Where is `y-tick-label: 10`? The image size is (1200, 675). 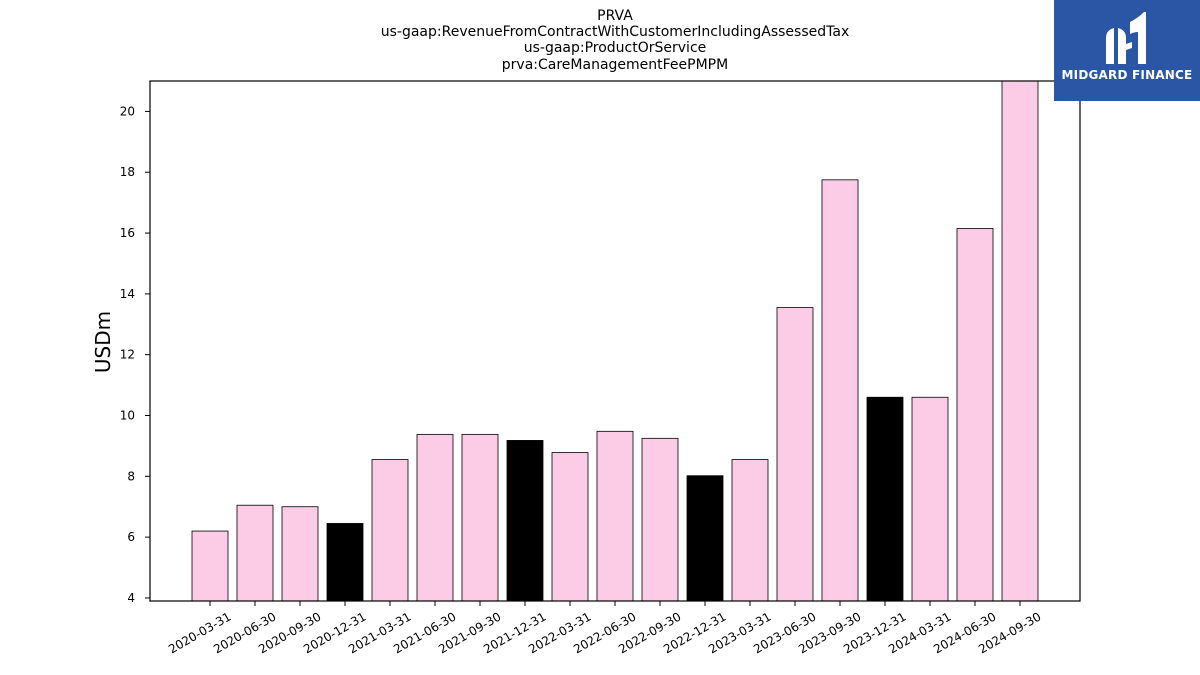
y-tick-label: 10 is located at coordinates (127, 416).